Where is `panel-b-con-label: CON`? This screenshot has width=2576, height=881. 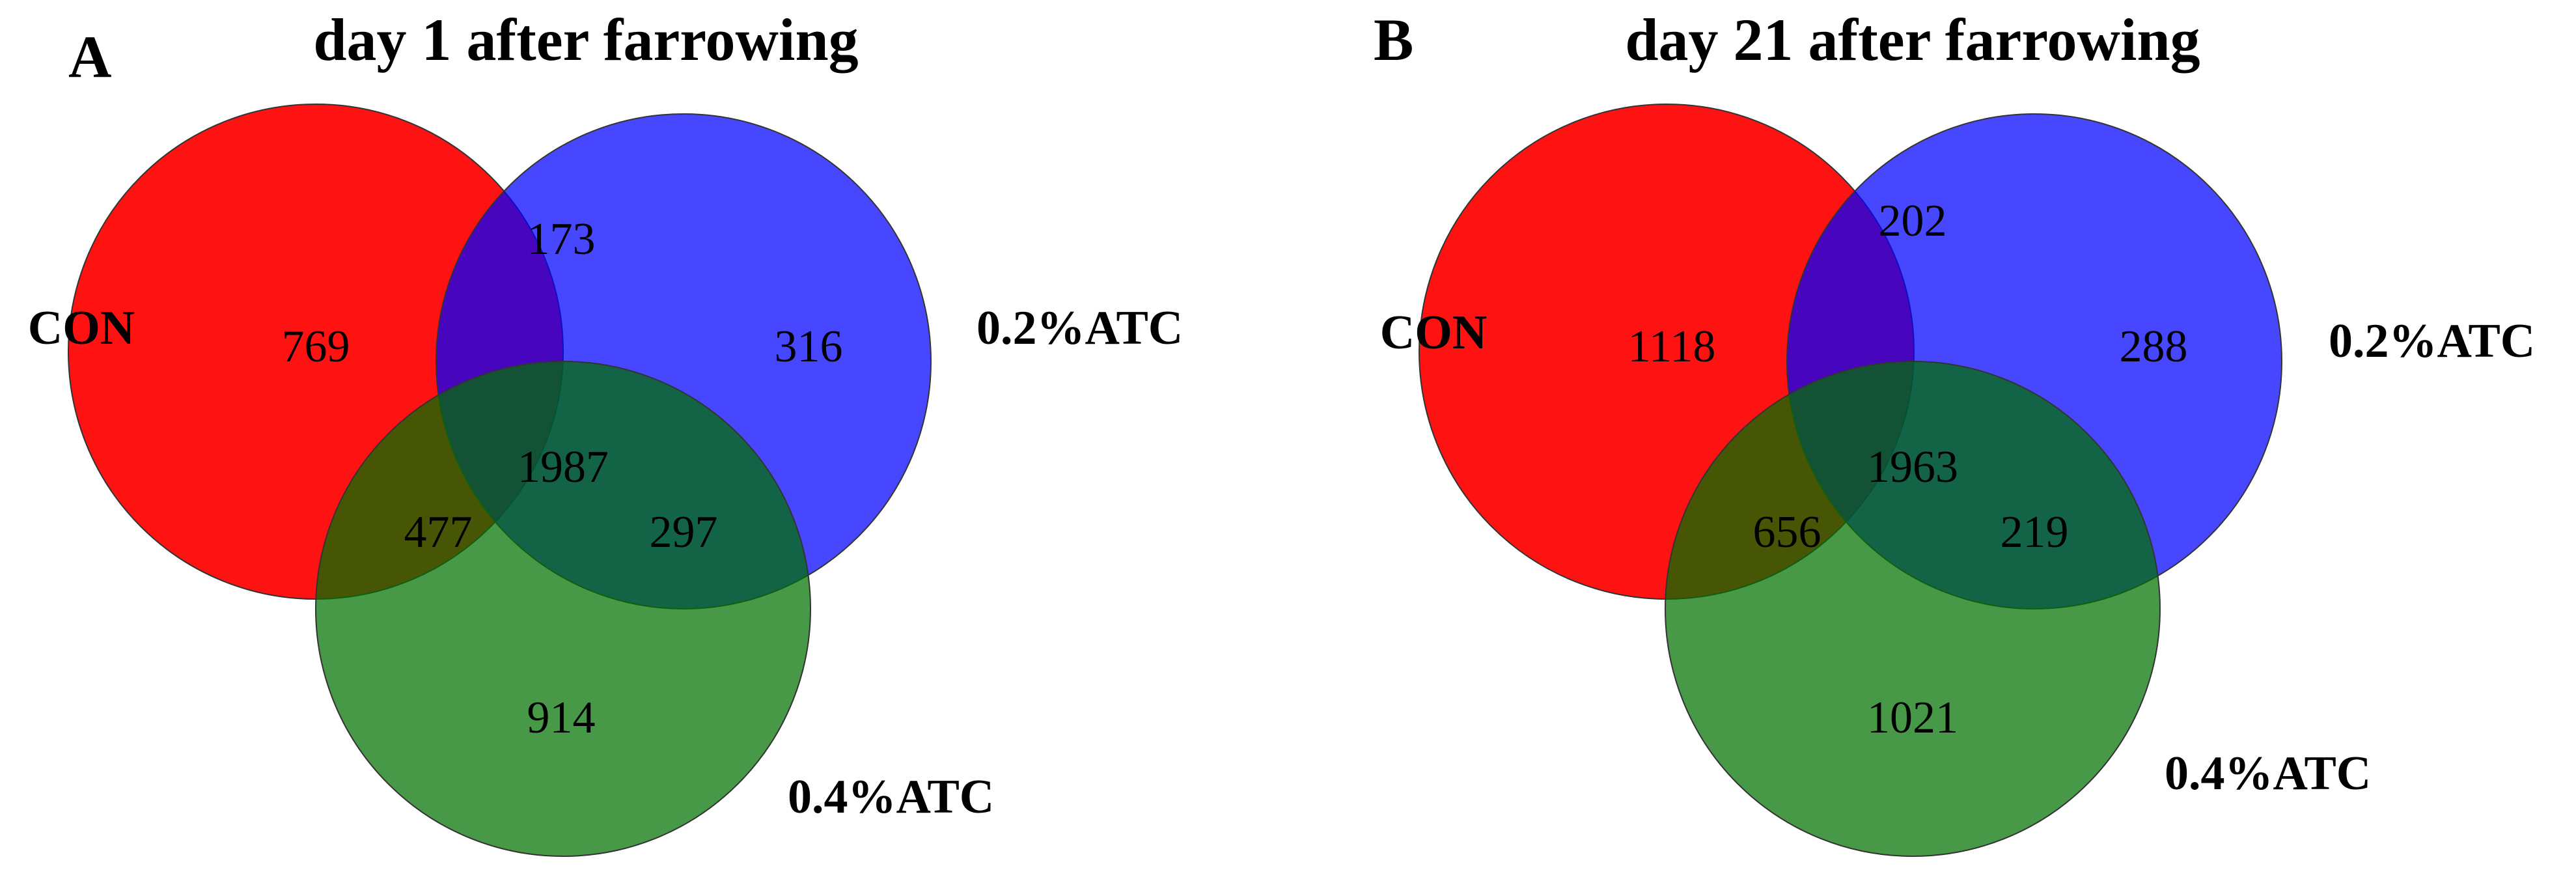 panel-b-con-label: CON is located at coordinates (1433, 332).